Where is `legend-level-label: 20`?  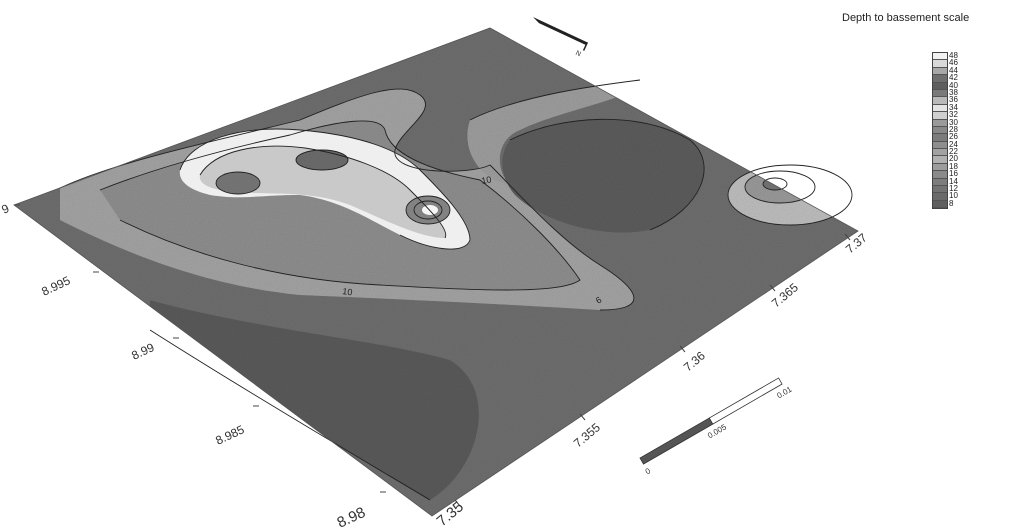 legend-level-label: 20 is located at coordinates (953, 159).